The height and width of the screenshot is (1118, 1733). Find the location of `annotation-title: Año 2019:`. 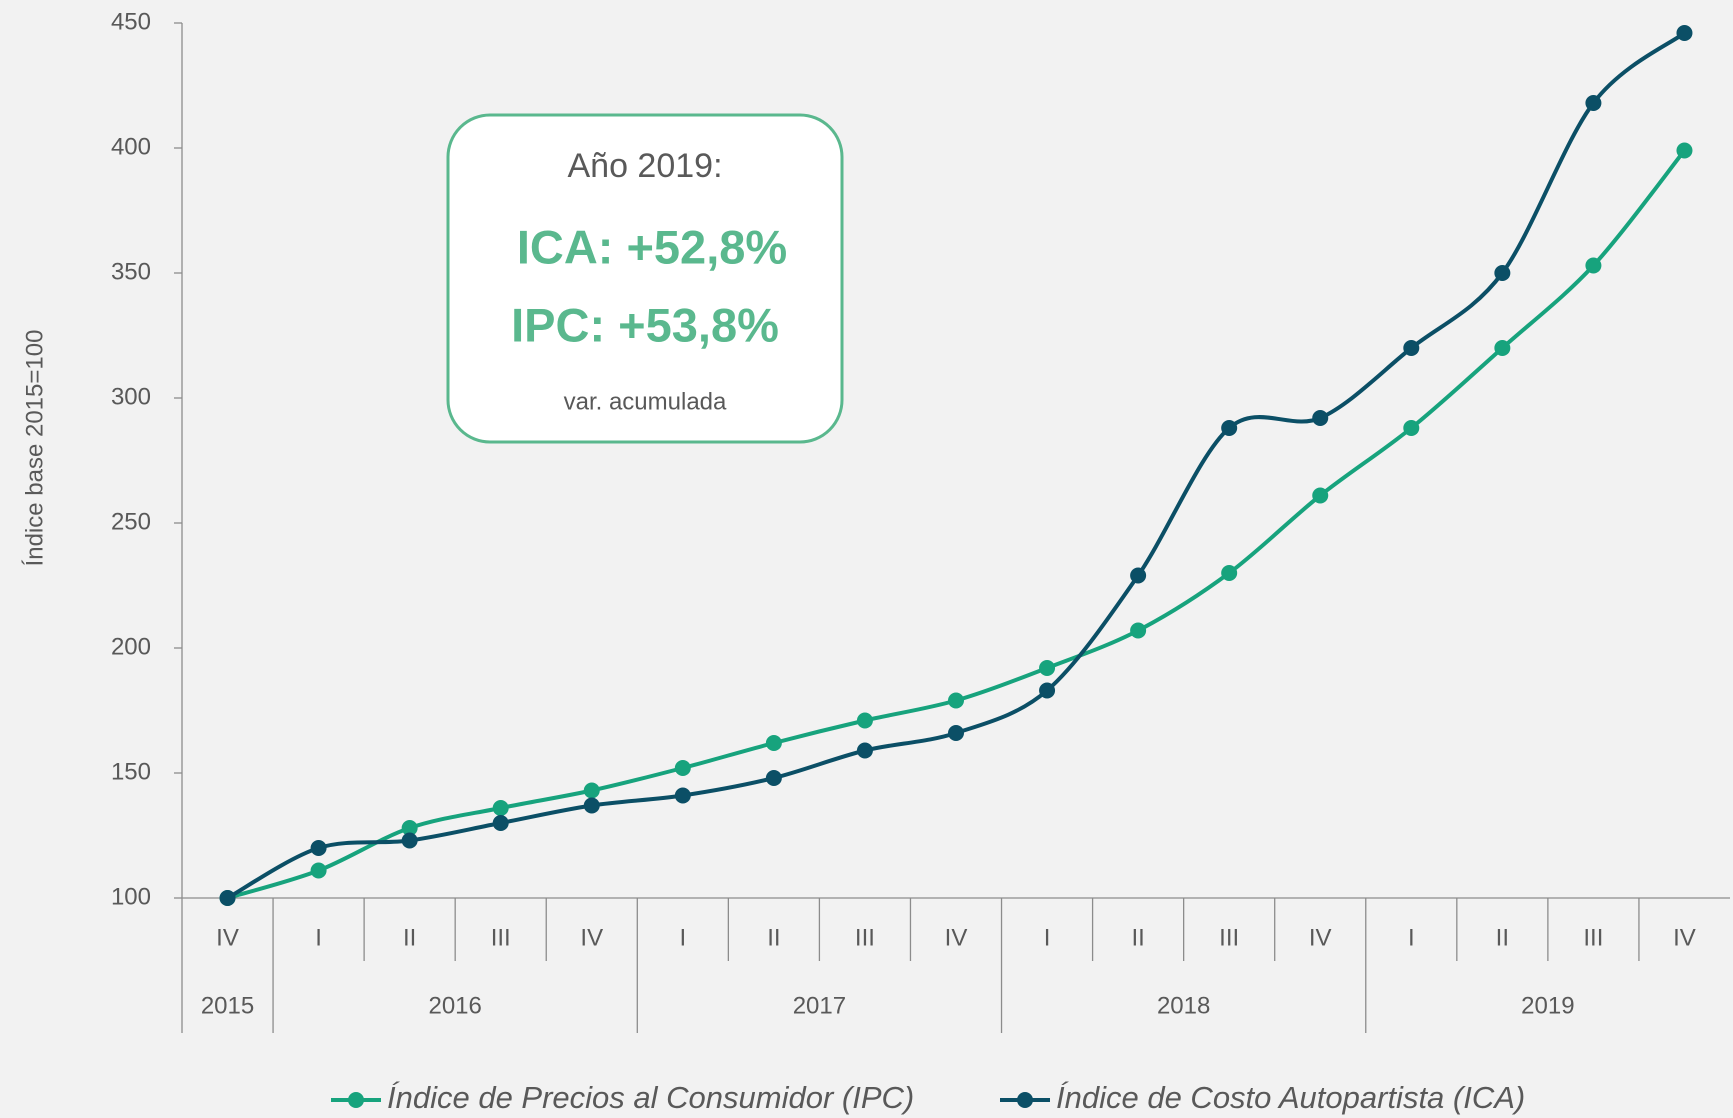

annotation-title: Año 2019: is located at coordinates (644, 166).